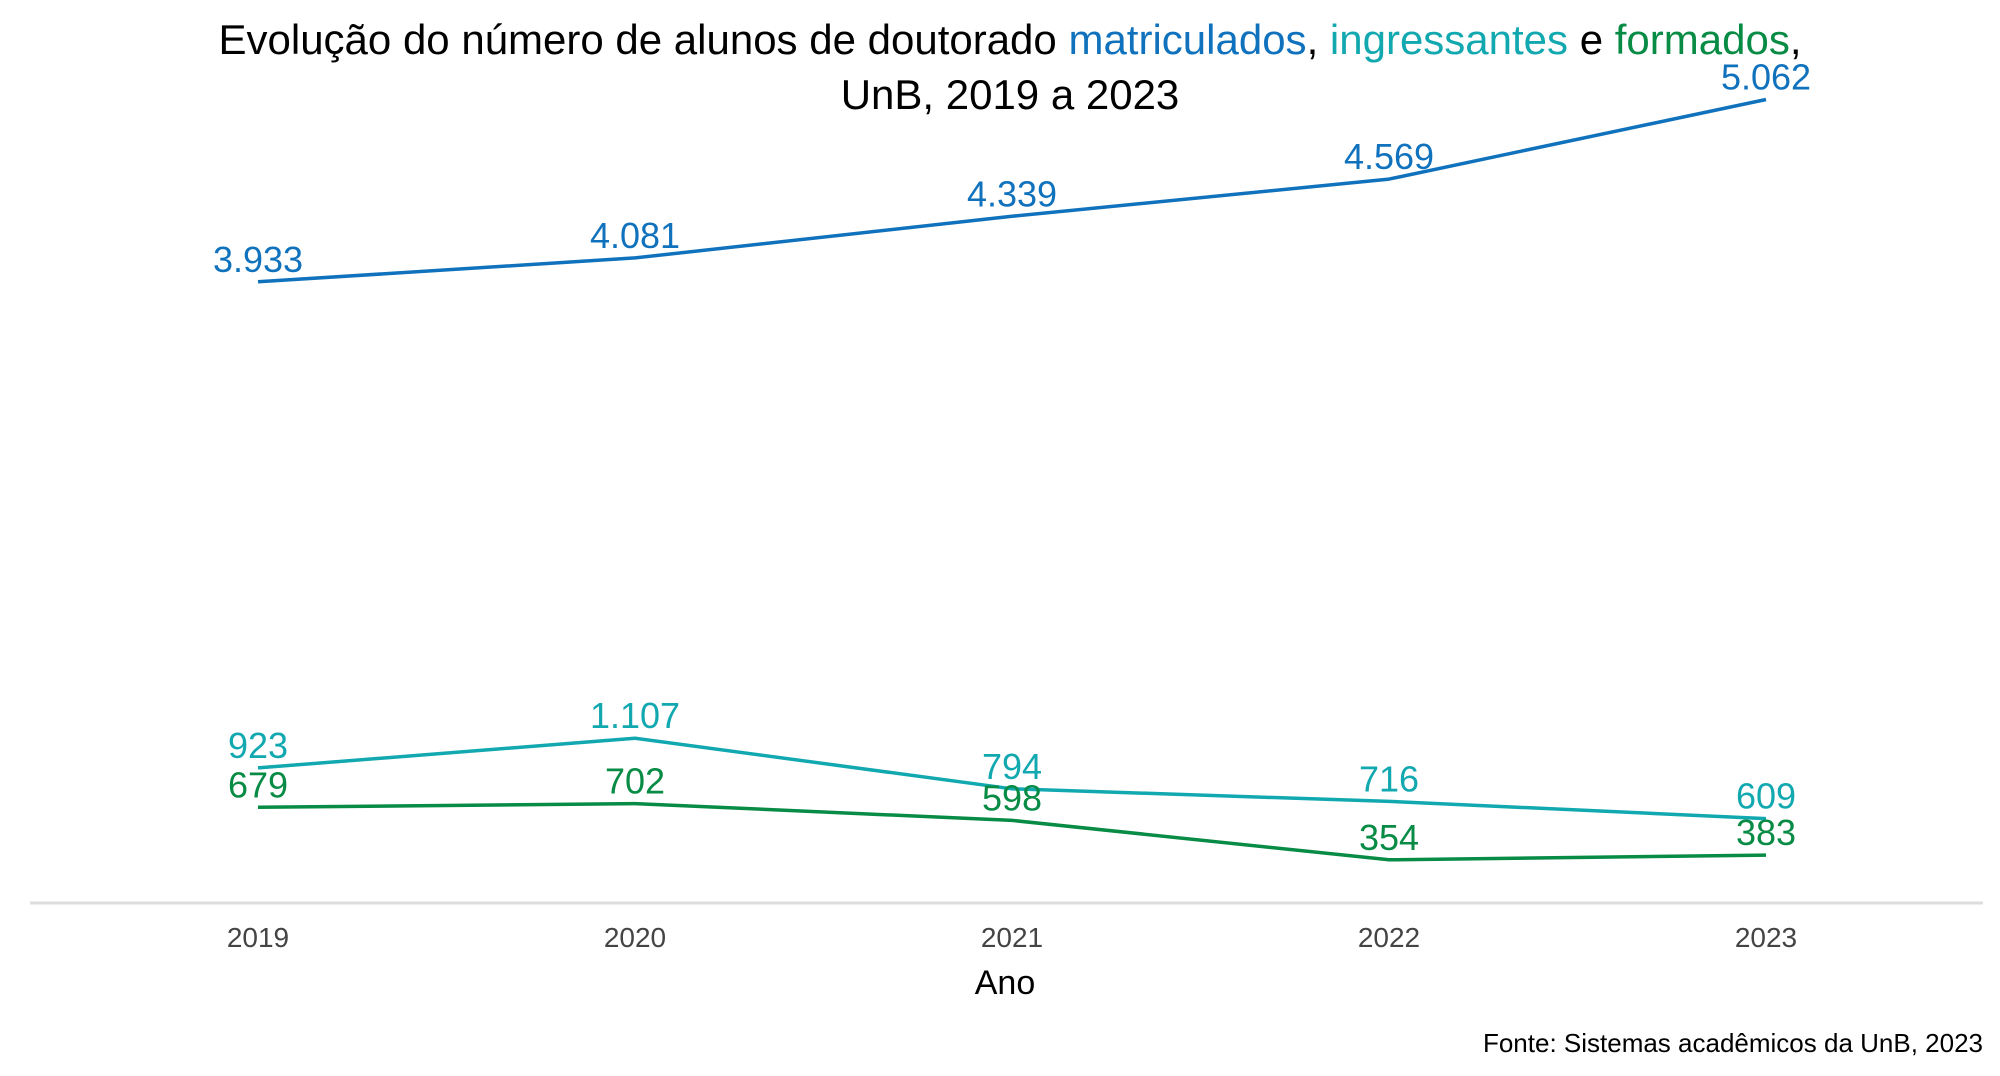  I want to click on x-tick-label-2021: 2021, so click(1012, 937).